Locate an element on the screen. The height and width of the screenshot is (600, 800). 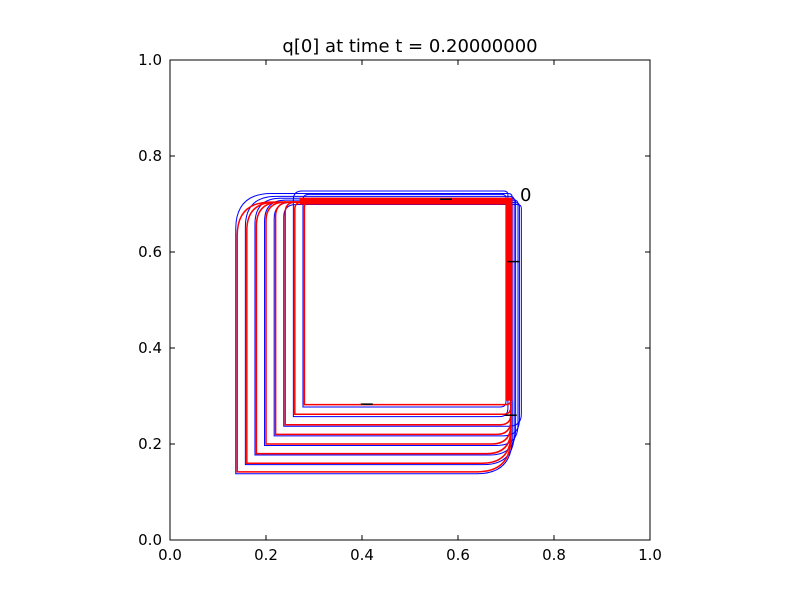
y-tick-label-4: 0.8 is located at coordinates (150, 156).